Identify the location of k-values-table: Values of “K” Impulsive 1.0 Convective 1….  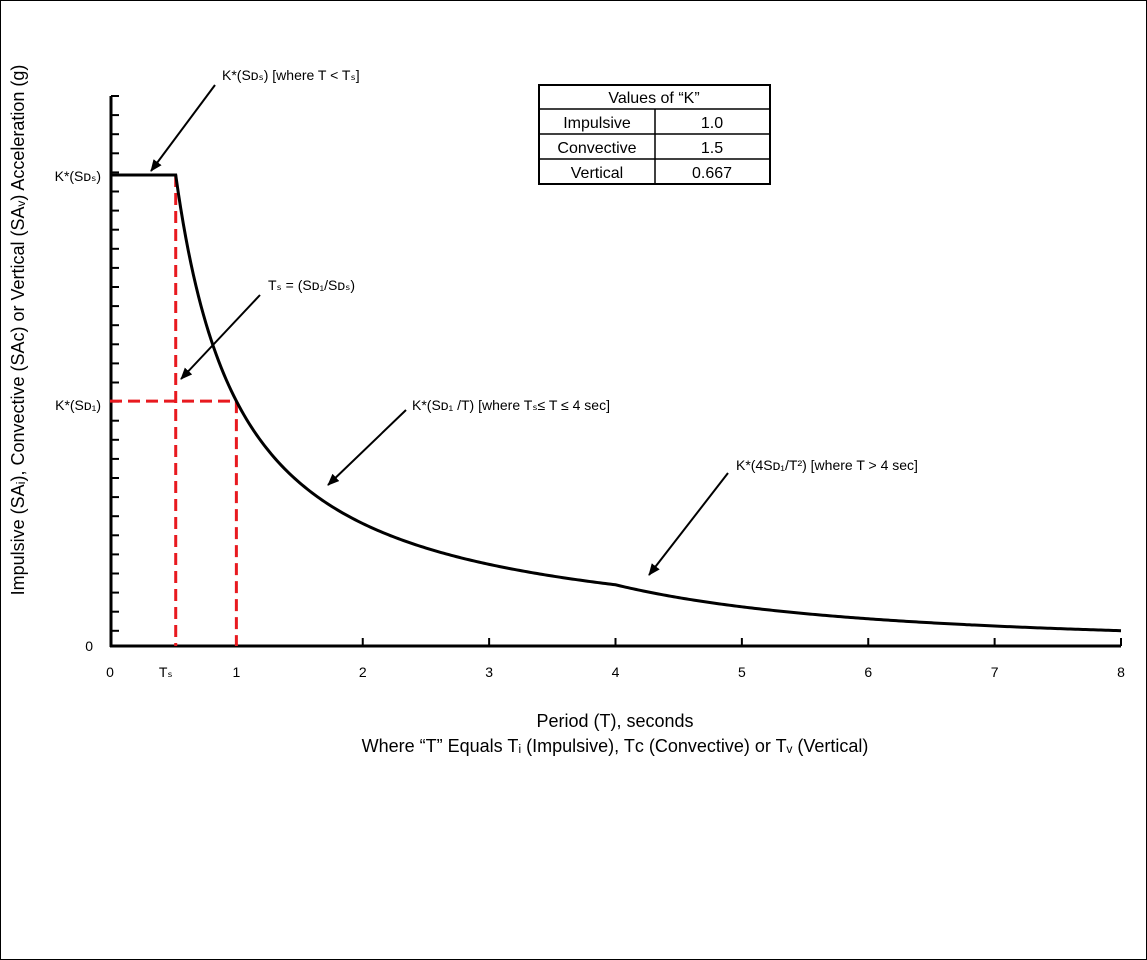
(654, 134).